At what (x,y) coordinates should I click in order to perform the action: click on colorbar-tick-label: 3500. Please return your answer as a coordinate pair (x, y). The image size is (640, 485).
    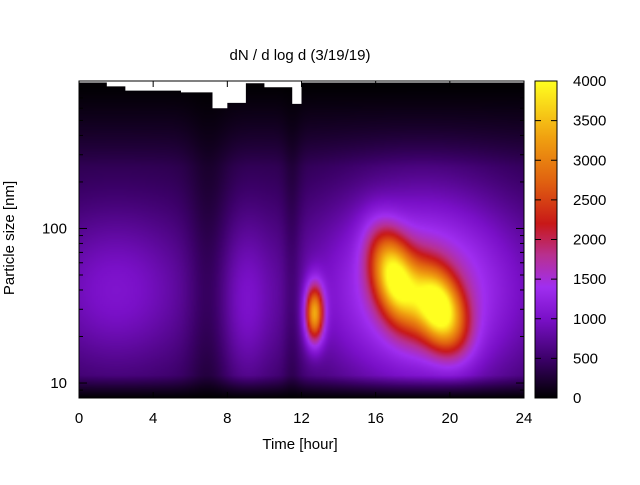
    Looking at the image, I should click on (589, 121).